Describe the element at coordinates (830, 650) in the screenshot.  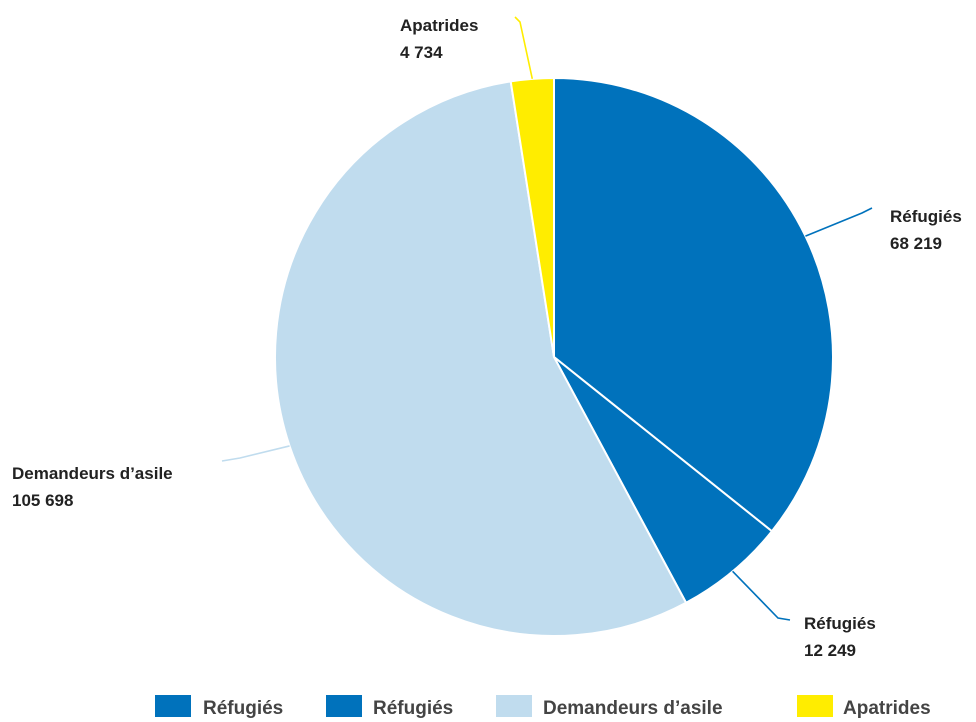
I see `data-label-value-1: 12 249` at that location.